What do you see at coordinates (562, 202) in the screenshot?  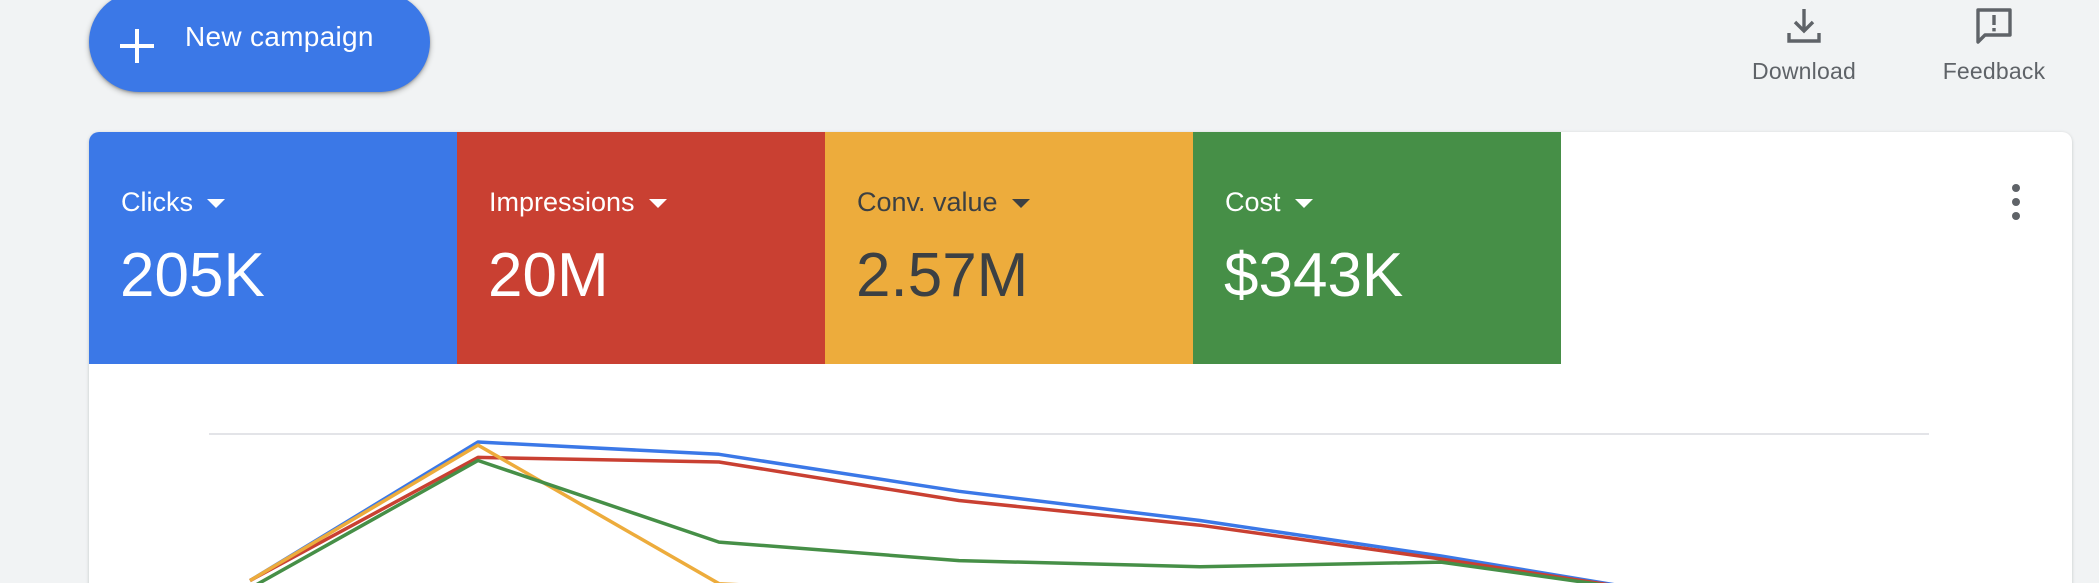 I see `metric-label-impressions: Impressions` at bounding box center [562, 202].